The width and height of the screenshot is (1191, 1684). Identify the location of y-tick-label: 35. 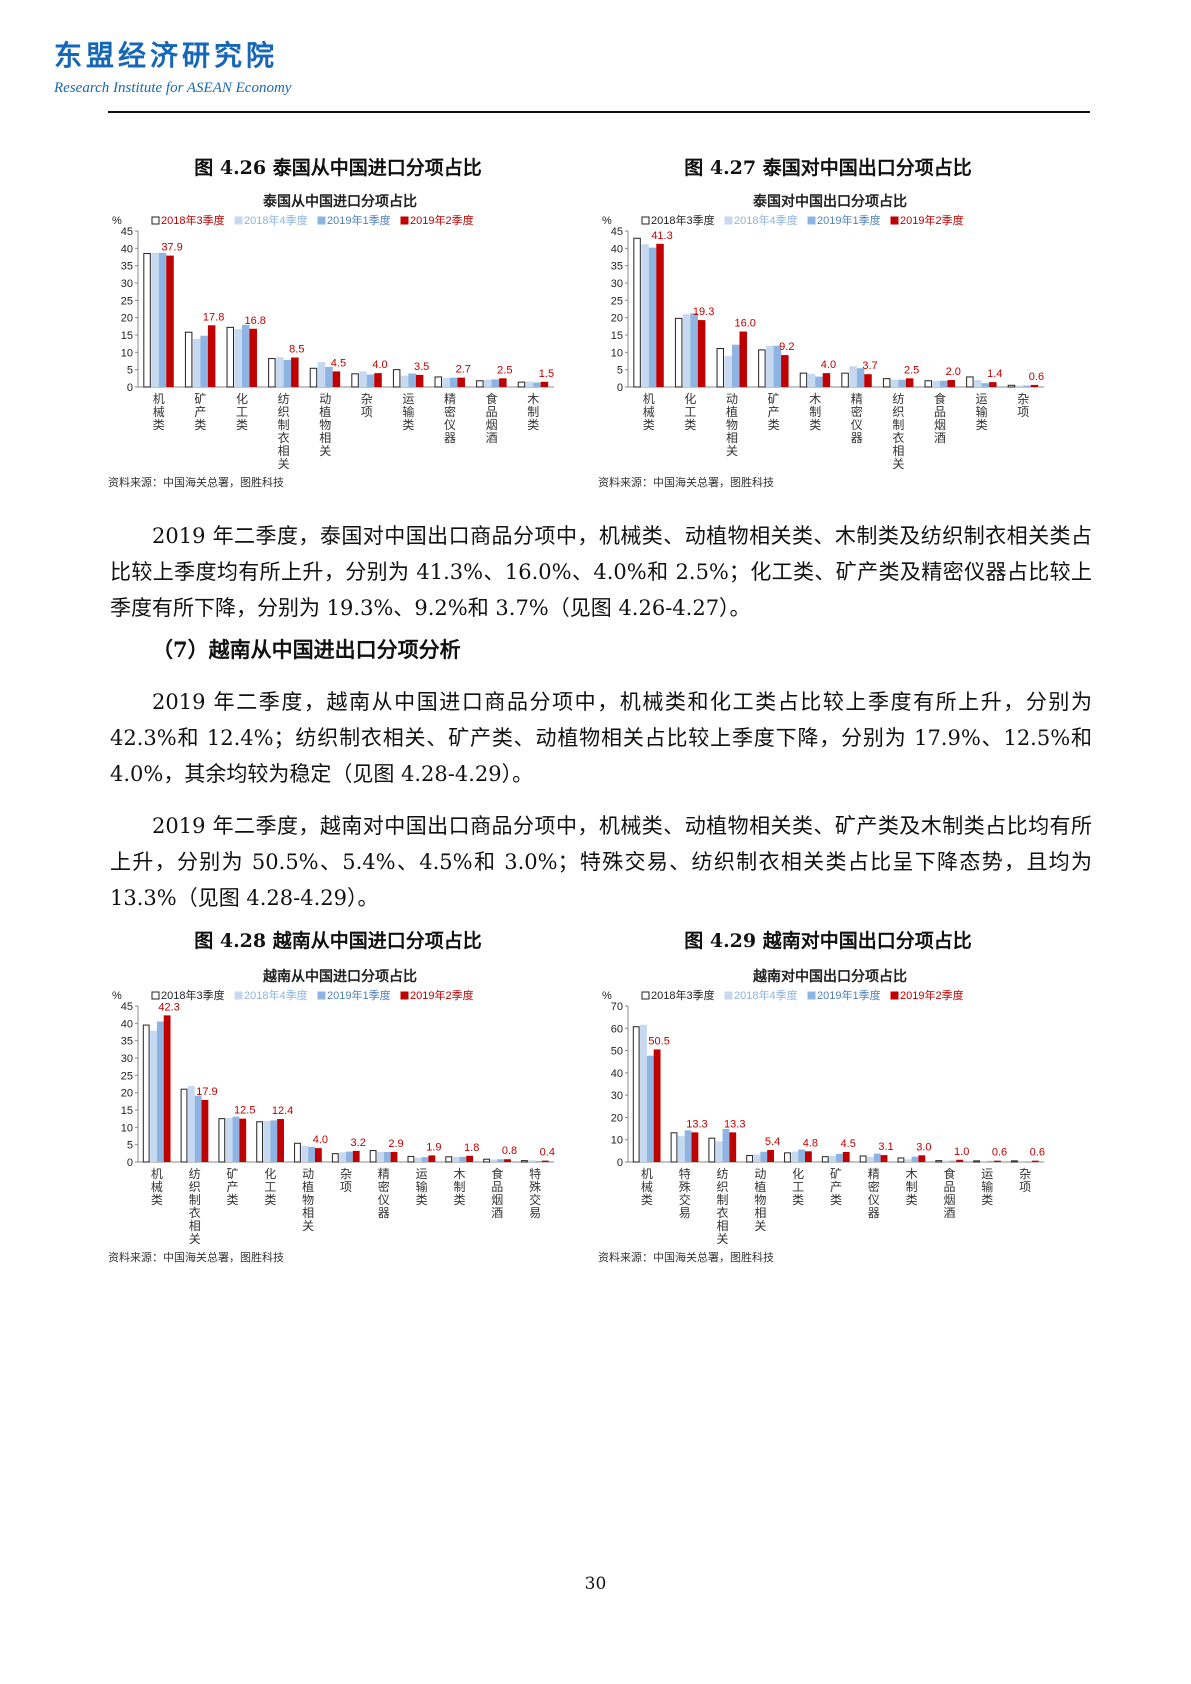
(617, 267).